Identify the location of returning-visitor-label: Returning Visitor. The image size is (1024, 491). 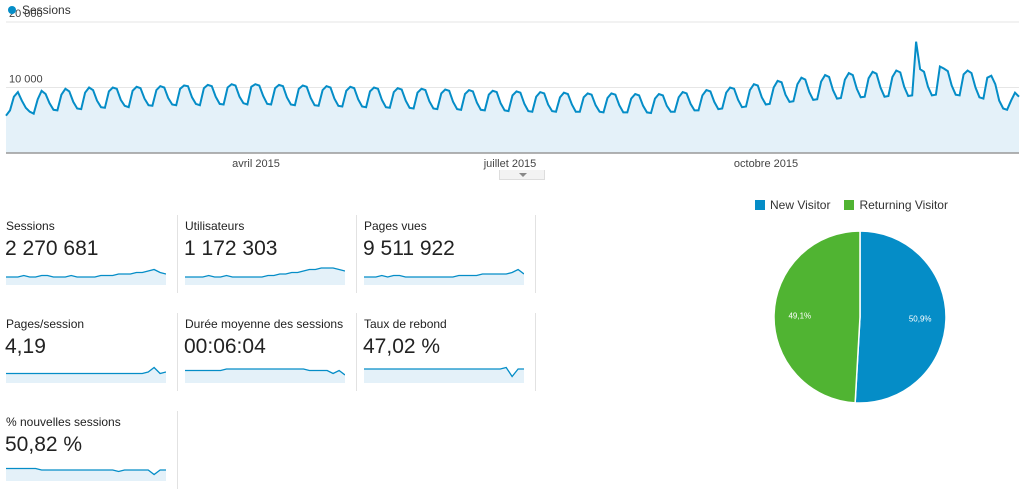
(903, 205).